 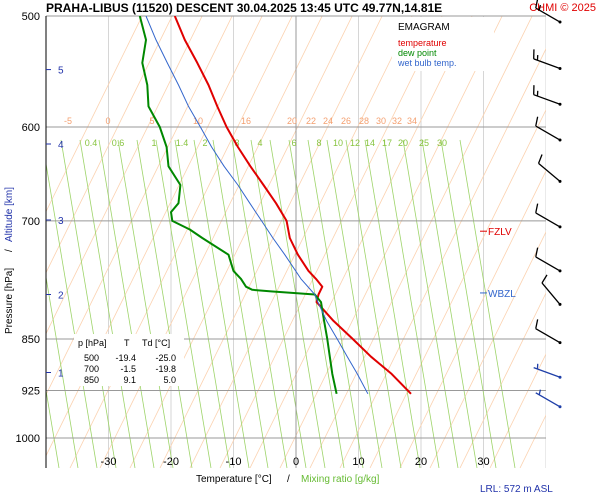 What do you see at coordinates (91, 358) in the screenshot?
I see `table-p: 500` at bounding box center [91, 358].